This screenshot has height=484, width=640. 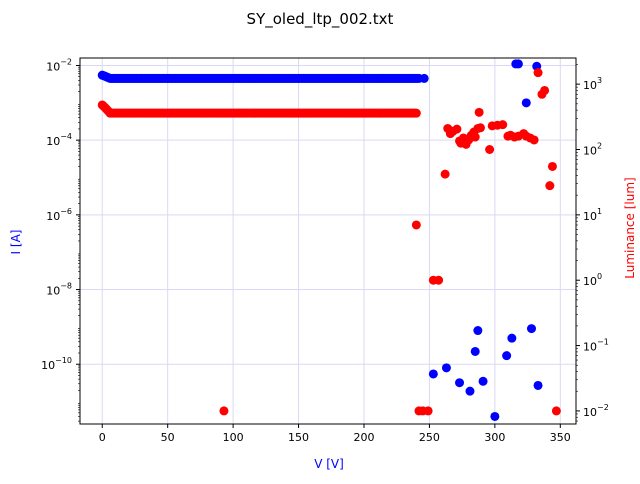 I want to click on y-left-tick-label: 10⁻², so click(x=59, y=65).